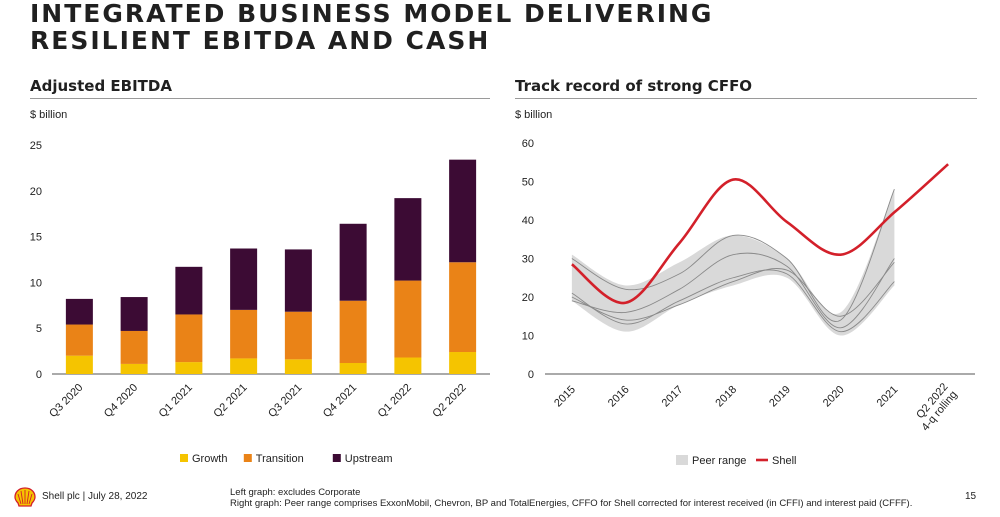 This screenshot has width=1000, height=517. What do you see at coordinates (369, 459) in the screenshot?
I see `legend-label: Upstream` at bounding box center [369, 459].